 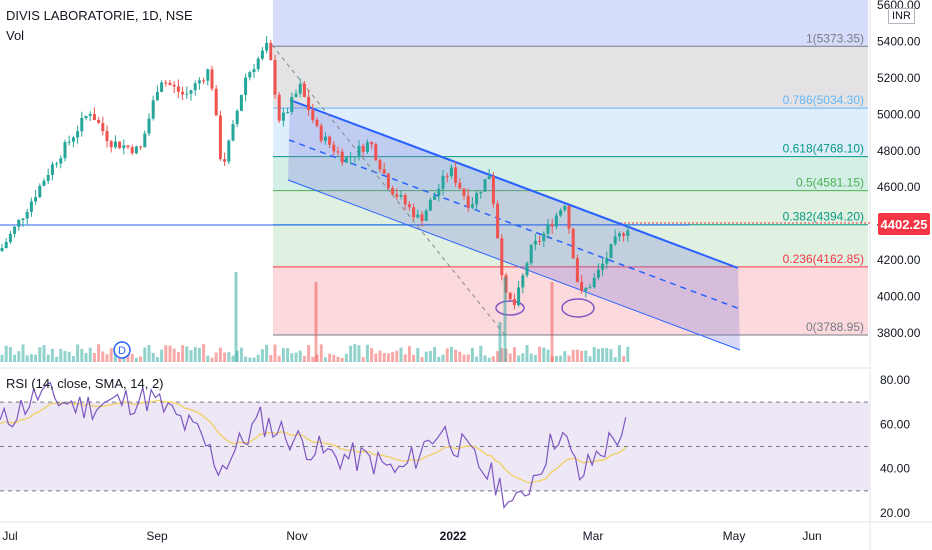 I want to click on fib-label-4: 0.382(4394.20), so click(x=823, y=217).